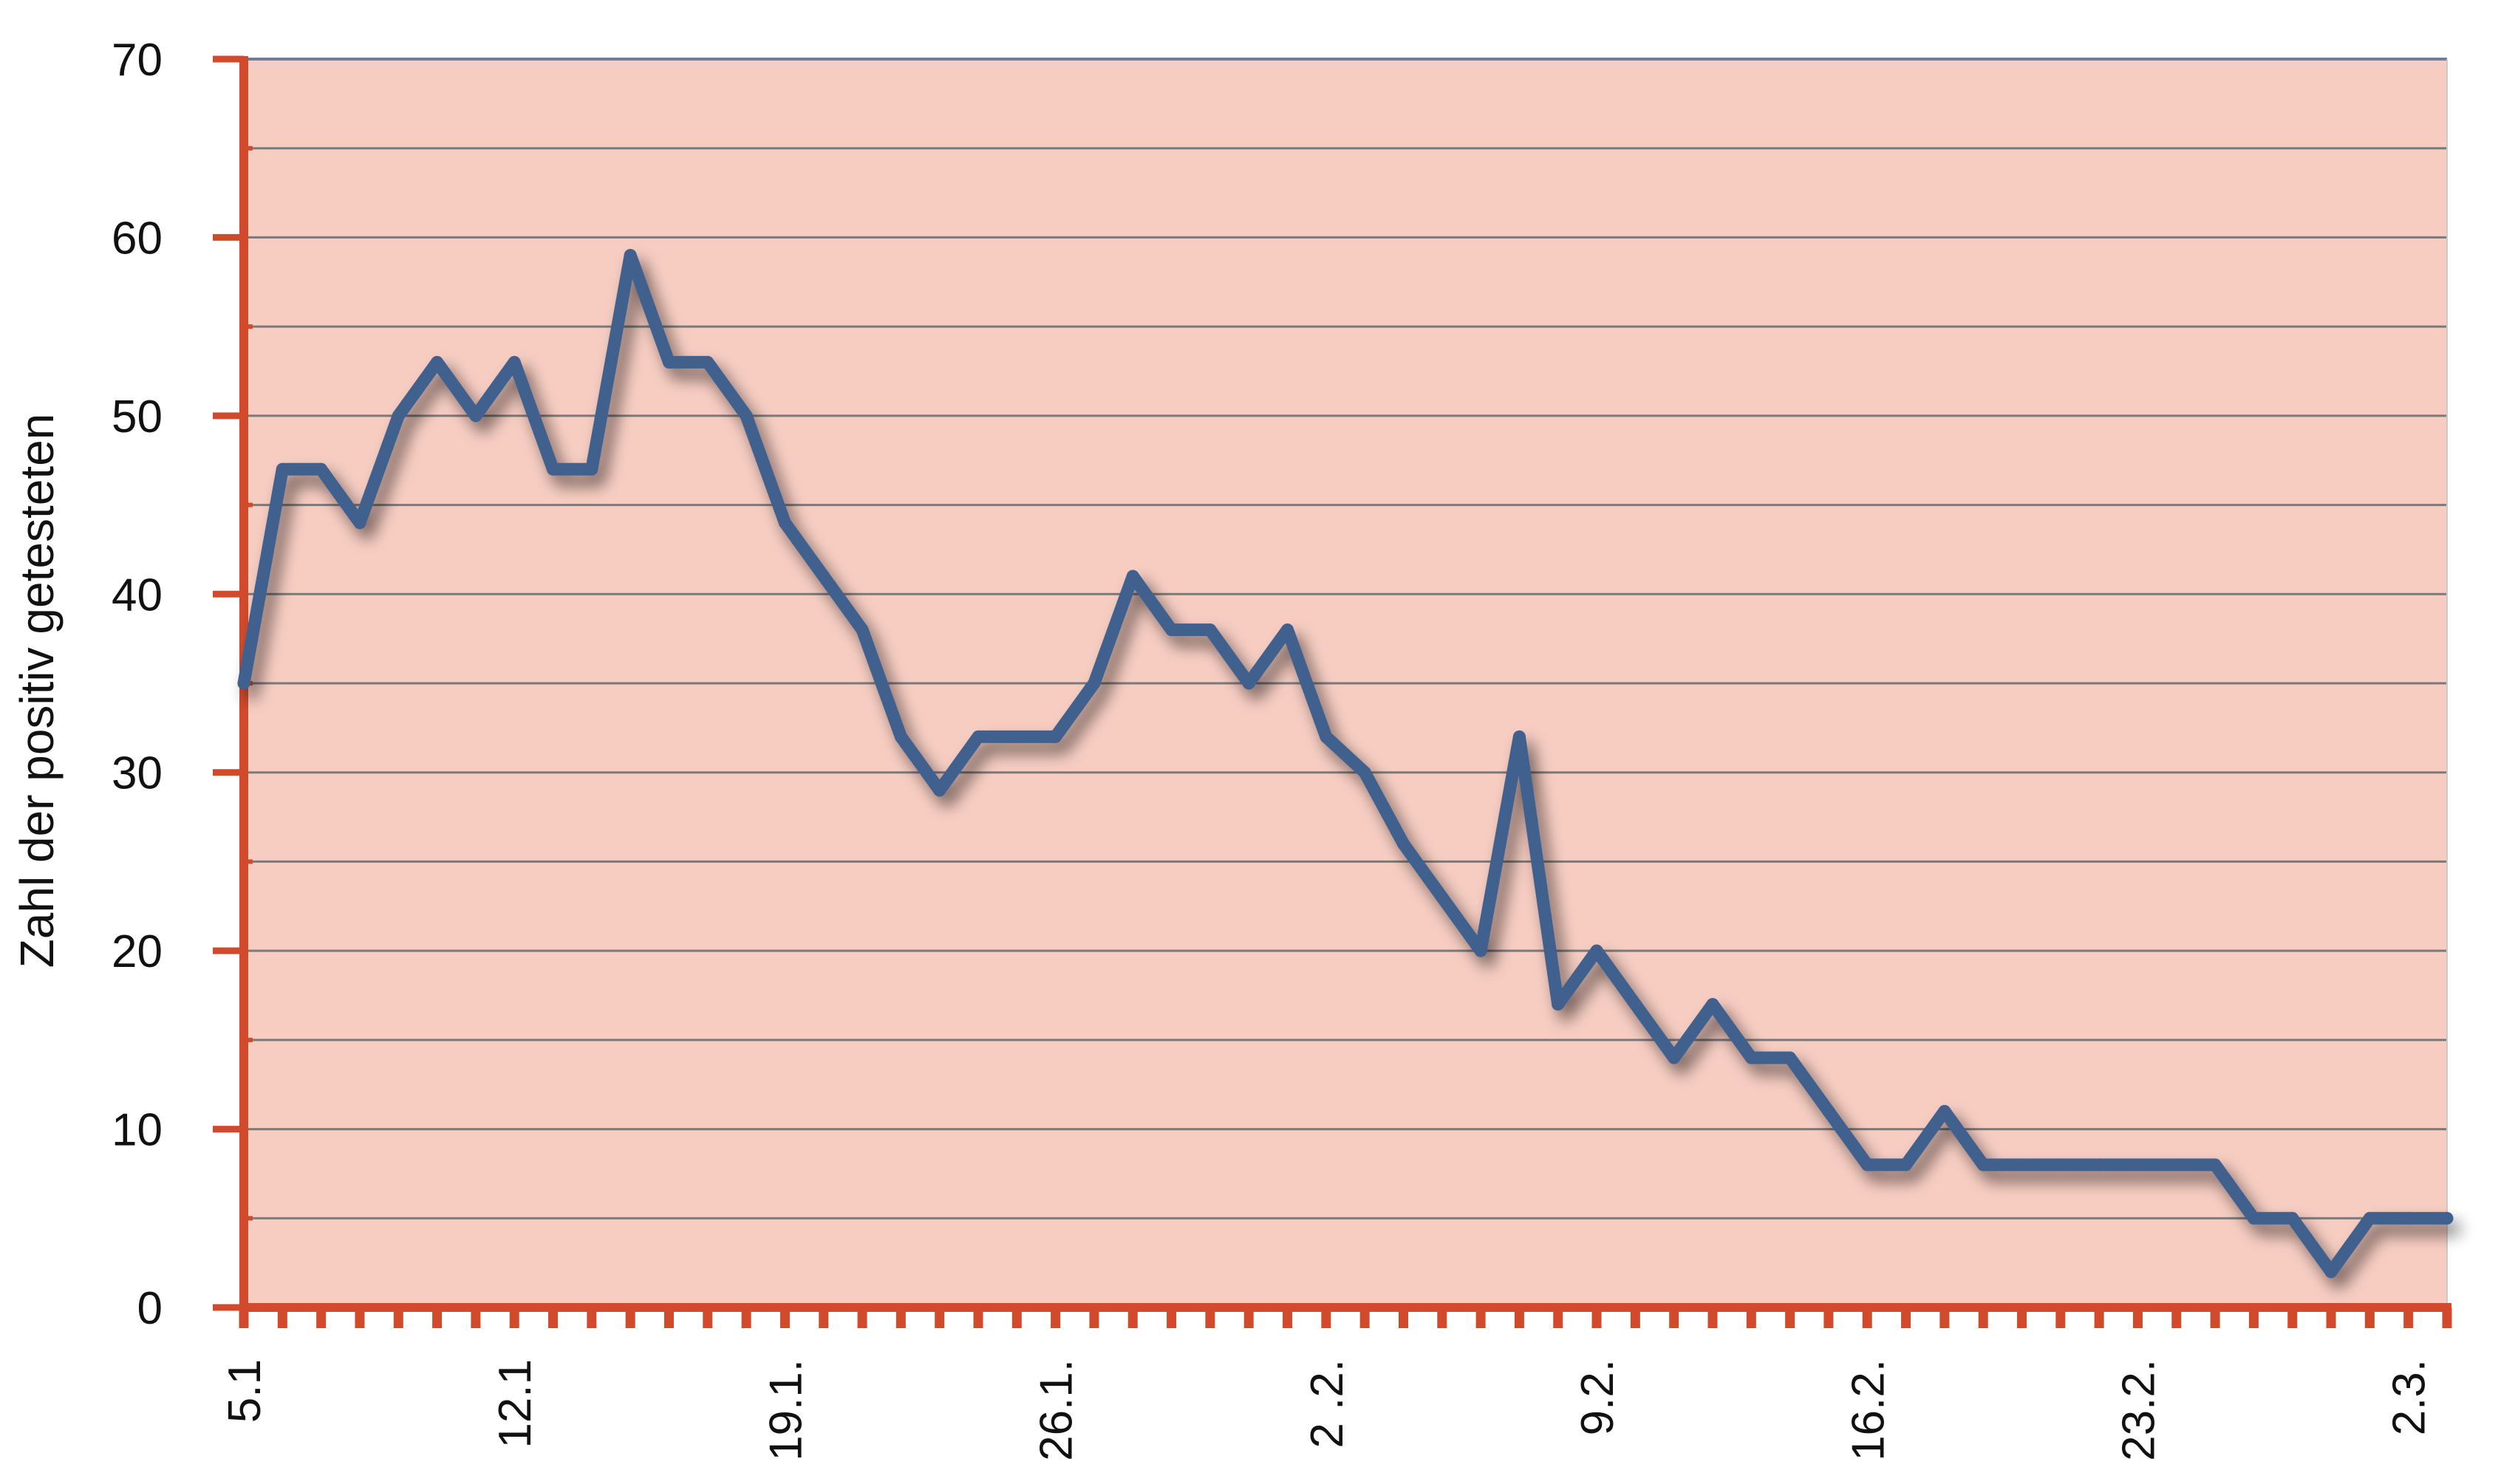 This screenshot has height=1484, width=2515. What do you see at coordinates (1327, 1404) in the screenshot?
I see `x-tick-label: 2 .2.` at bounding box center [1327, 1404].